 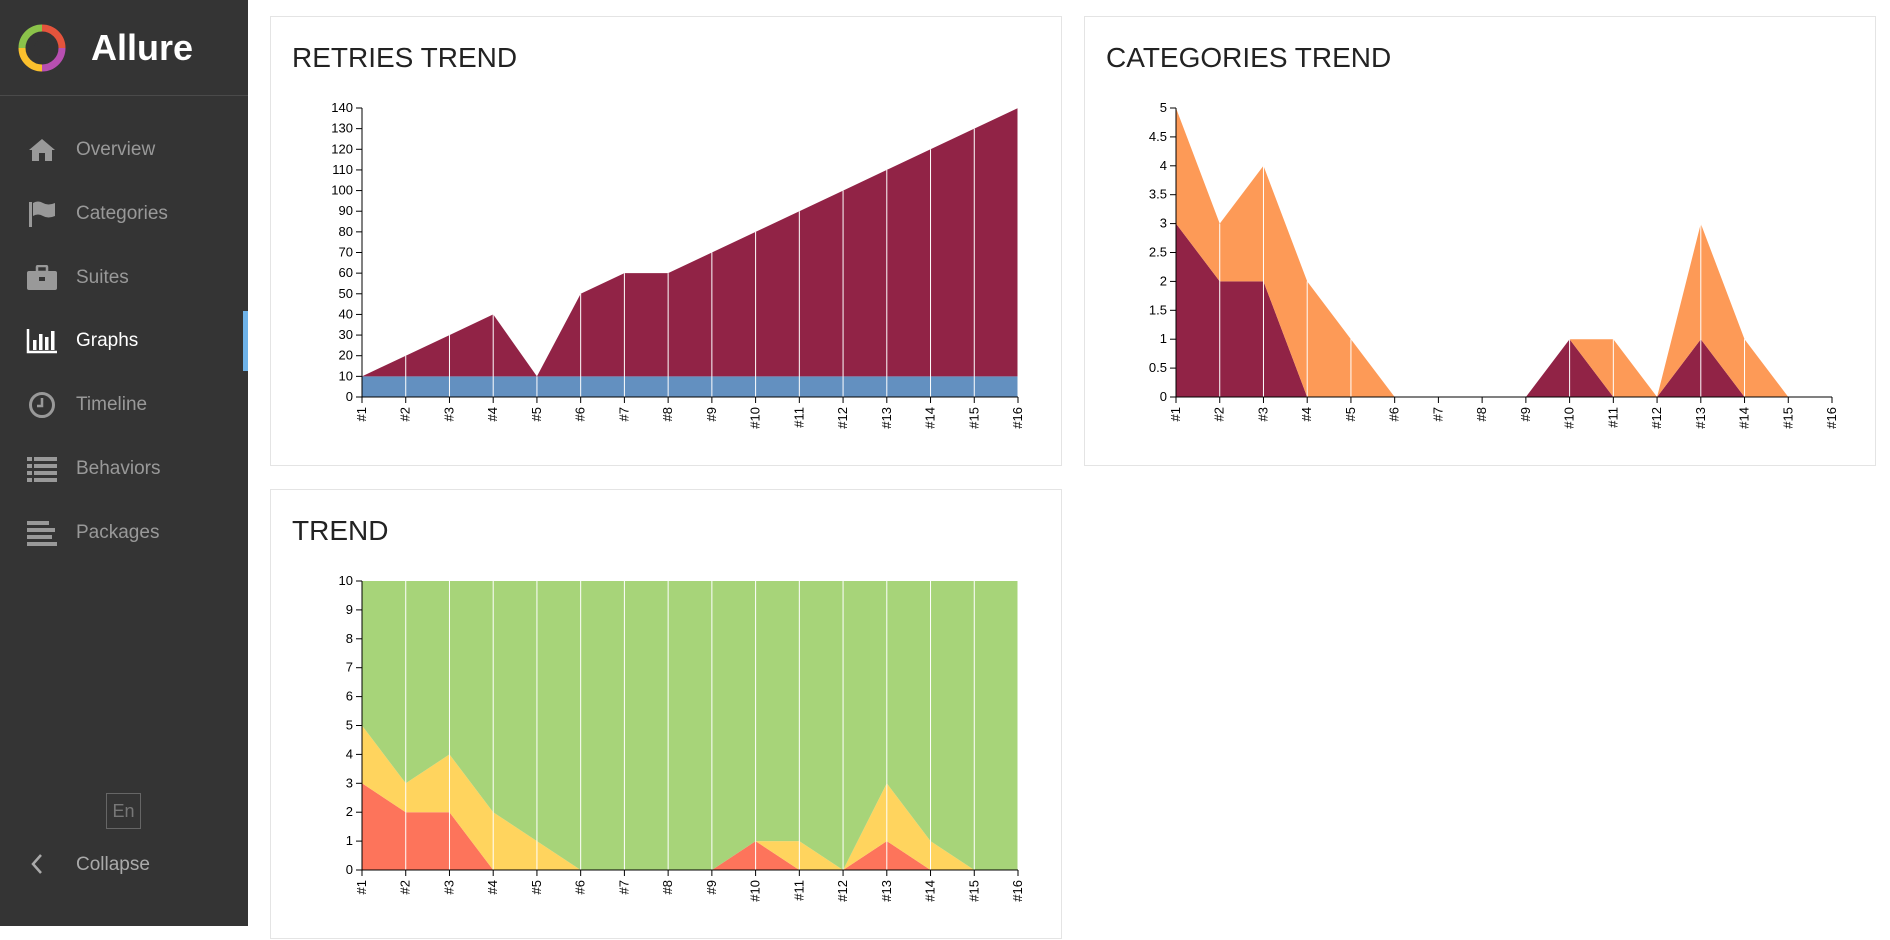 I want to click on y-tick-label: 110, so click(x=342, y=169).